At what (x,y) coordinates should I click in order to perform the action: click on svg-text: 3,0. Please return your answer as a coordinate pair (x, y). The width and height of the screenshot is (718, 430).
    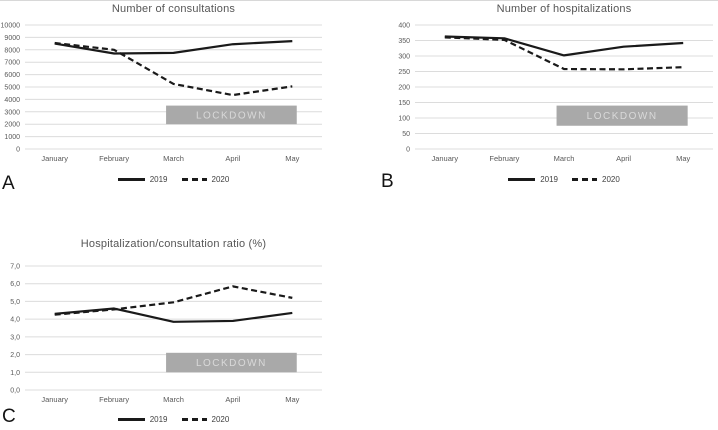
    Looking at the image, I should click on (15, 337).